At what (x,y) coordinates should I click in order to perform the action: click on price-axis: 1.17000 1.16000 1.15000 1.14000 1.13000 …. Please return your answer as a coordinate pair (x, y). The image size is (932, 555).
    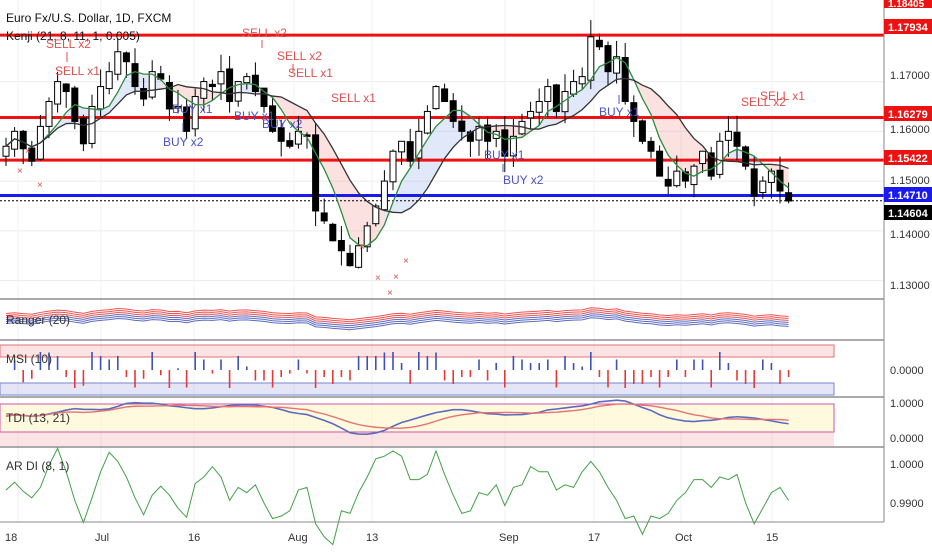
    Looking at the image, I should click on (907, 261).